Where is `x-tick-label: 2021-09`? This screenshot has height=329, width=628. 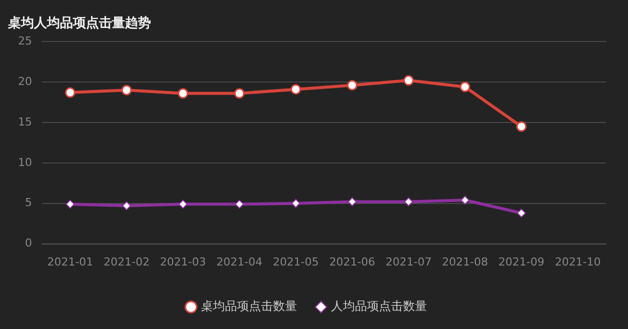 x-tick-label: 2021-09 is located at coordinates (521, 261).